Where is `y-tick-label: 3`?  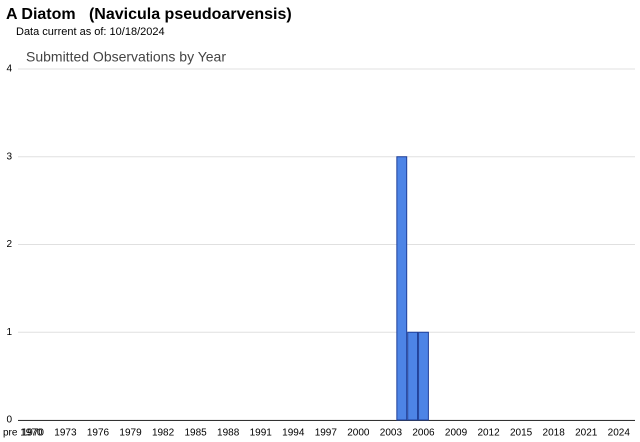
y-tick-label: 3 is located at coordinates (9, 156).